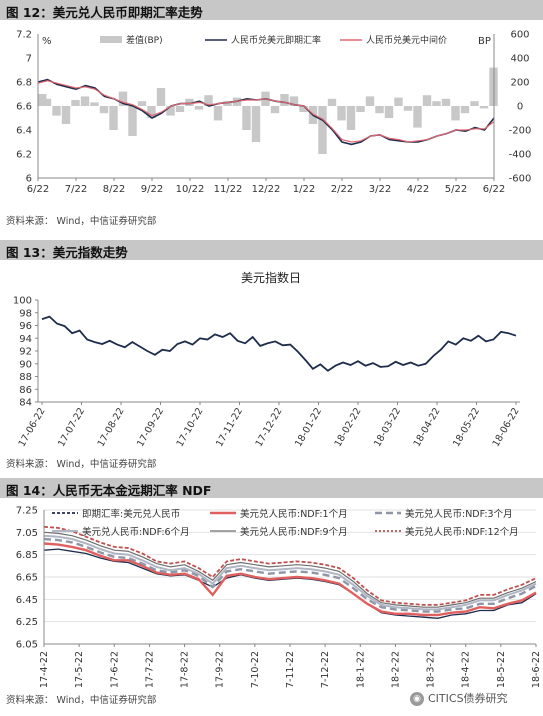 This screenshot has width=543, height=716. I want to click on x-tick-label: 10/22, so click(190, 189).